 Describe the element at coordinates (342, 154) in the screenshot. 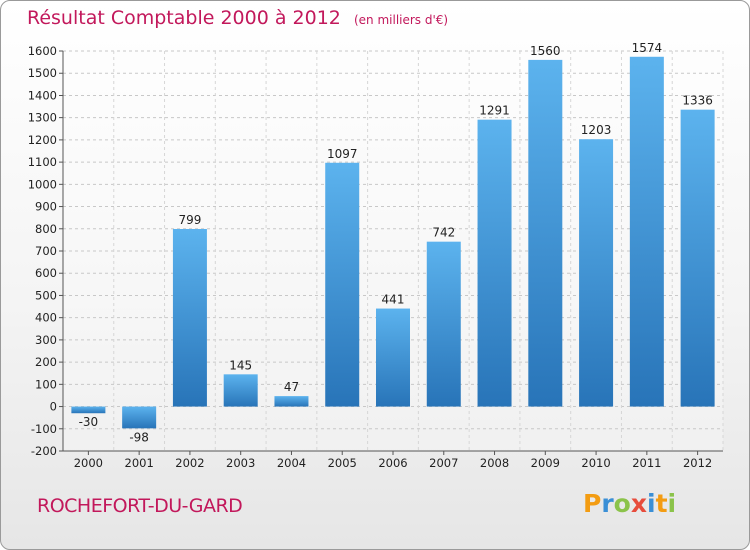

I see `bar-value-label: 1097` at that location.